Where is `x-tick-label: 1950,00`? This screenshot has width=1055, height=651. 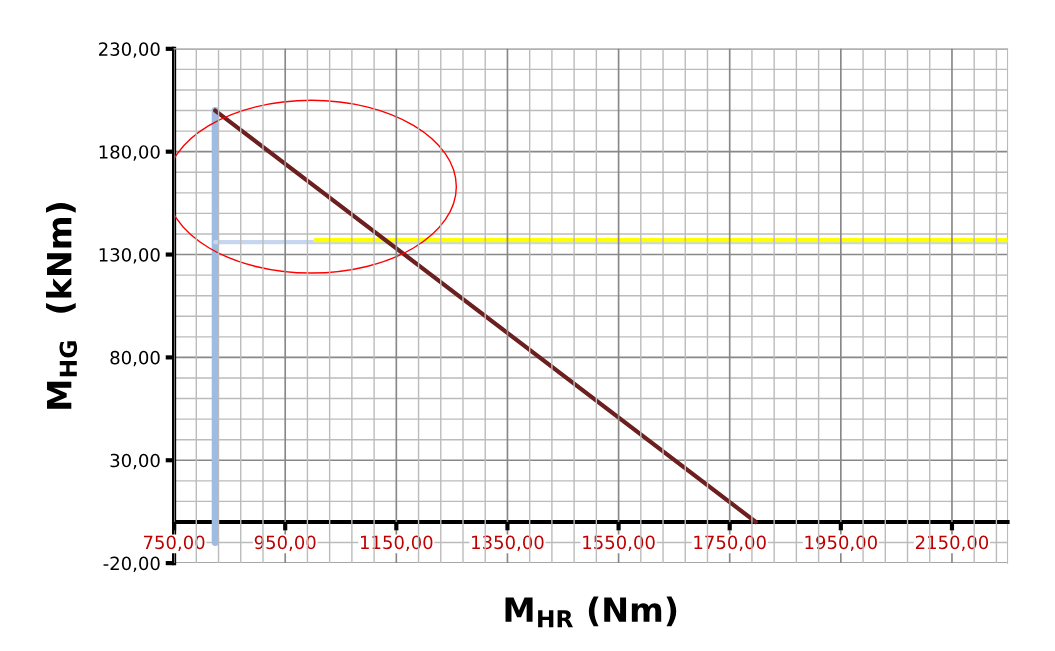 x-tick-label: 1950,00 is located at coordinates (841, 543).